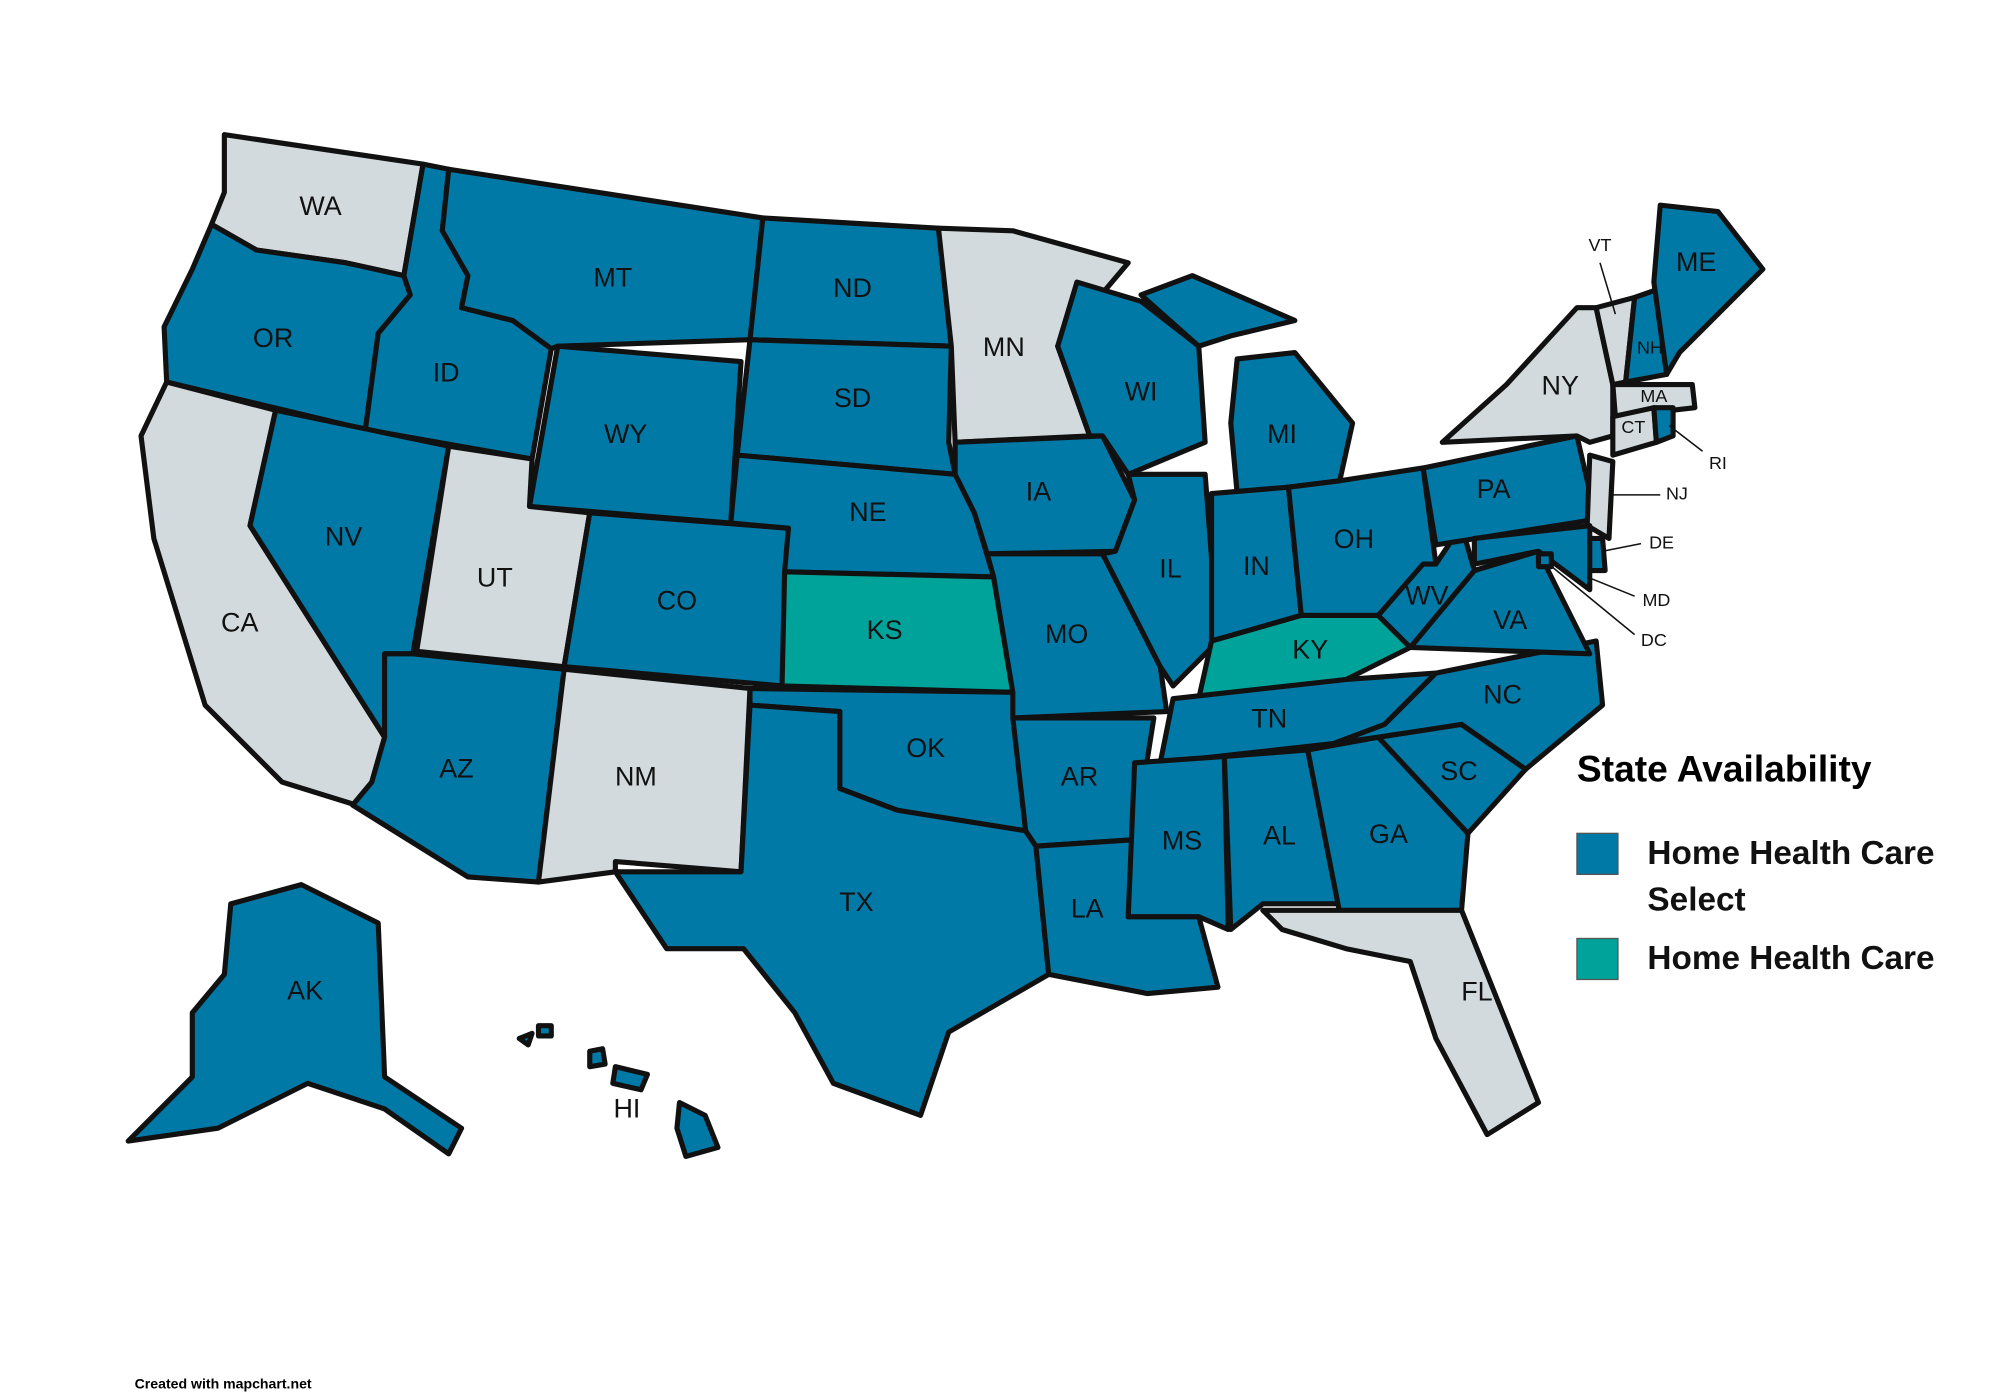 The width and height of the screenshot is (2000, 1400). I want to click on state-label: NY, so click(1560, 385).